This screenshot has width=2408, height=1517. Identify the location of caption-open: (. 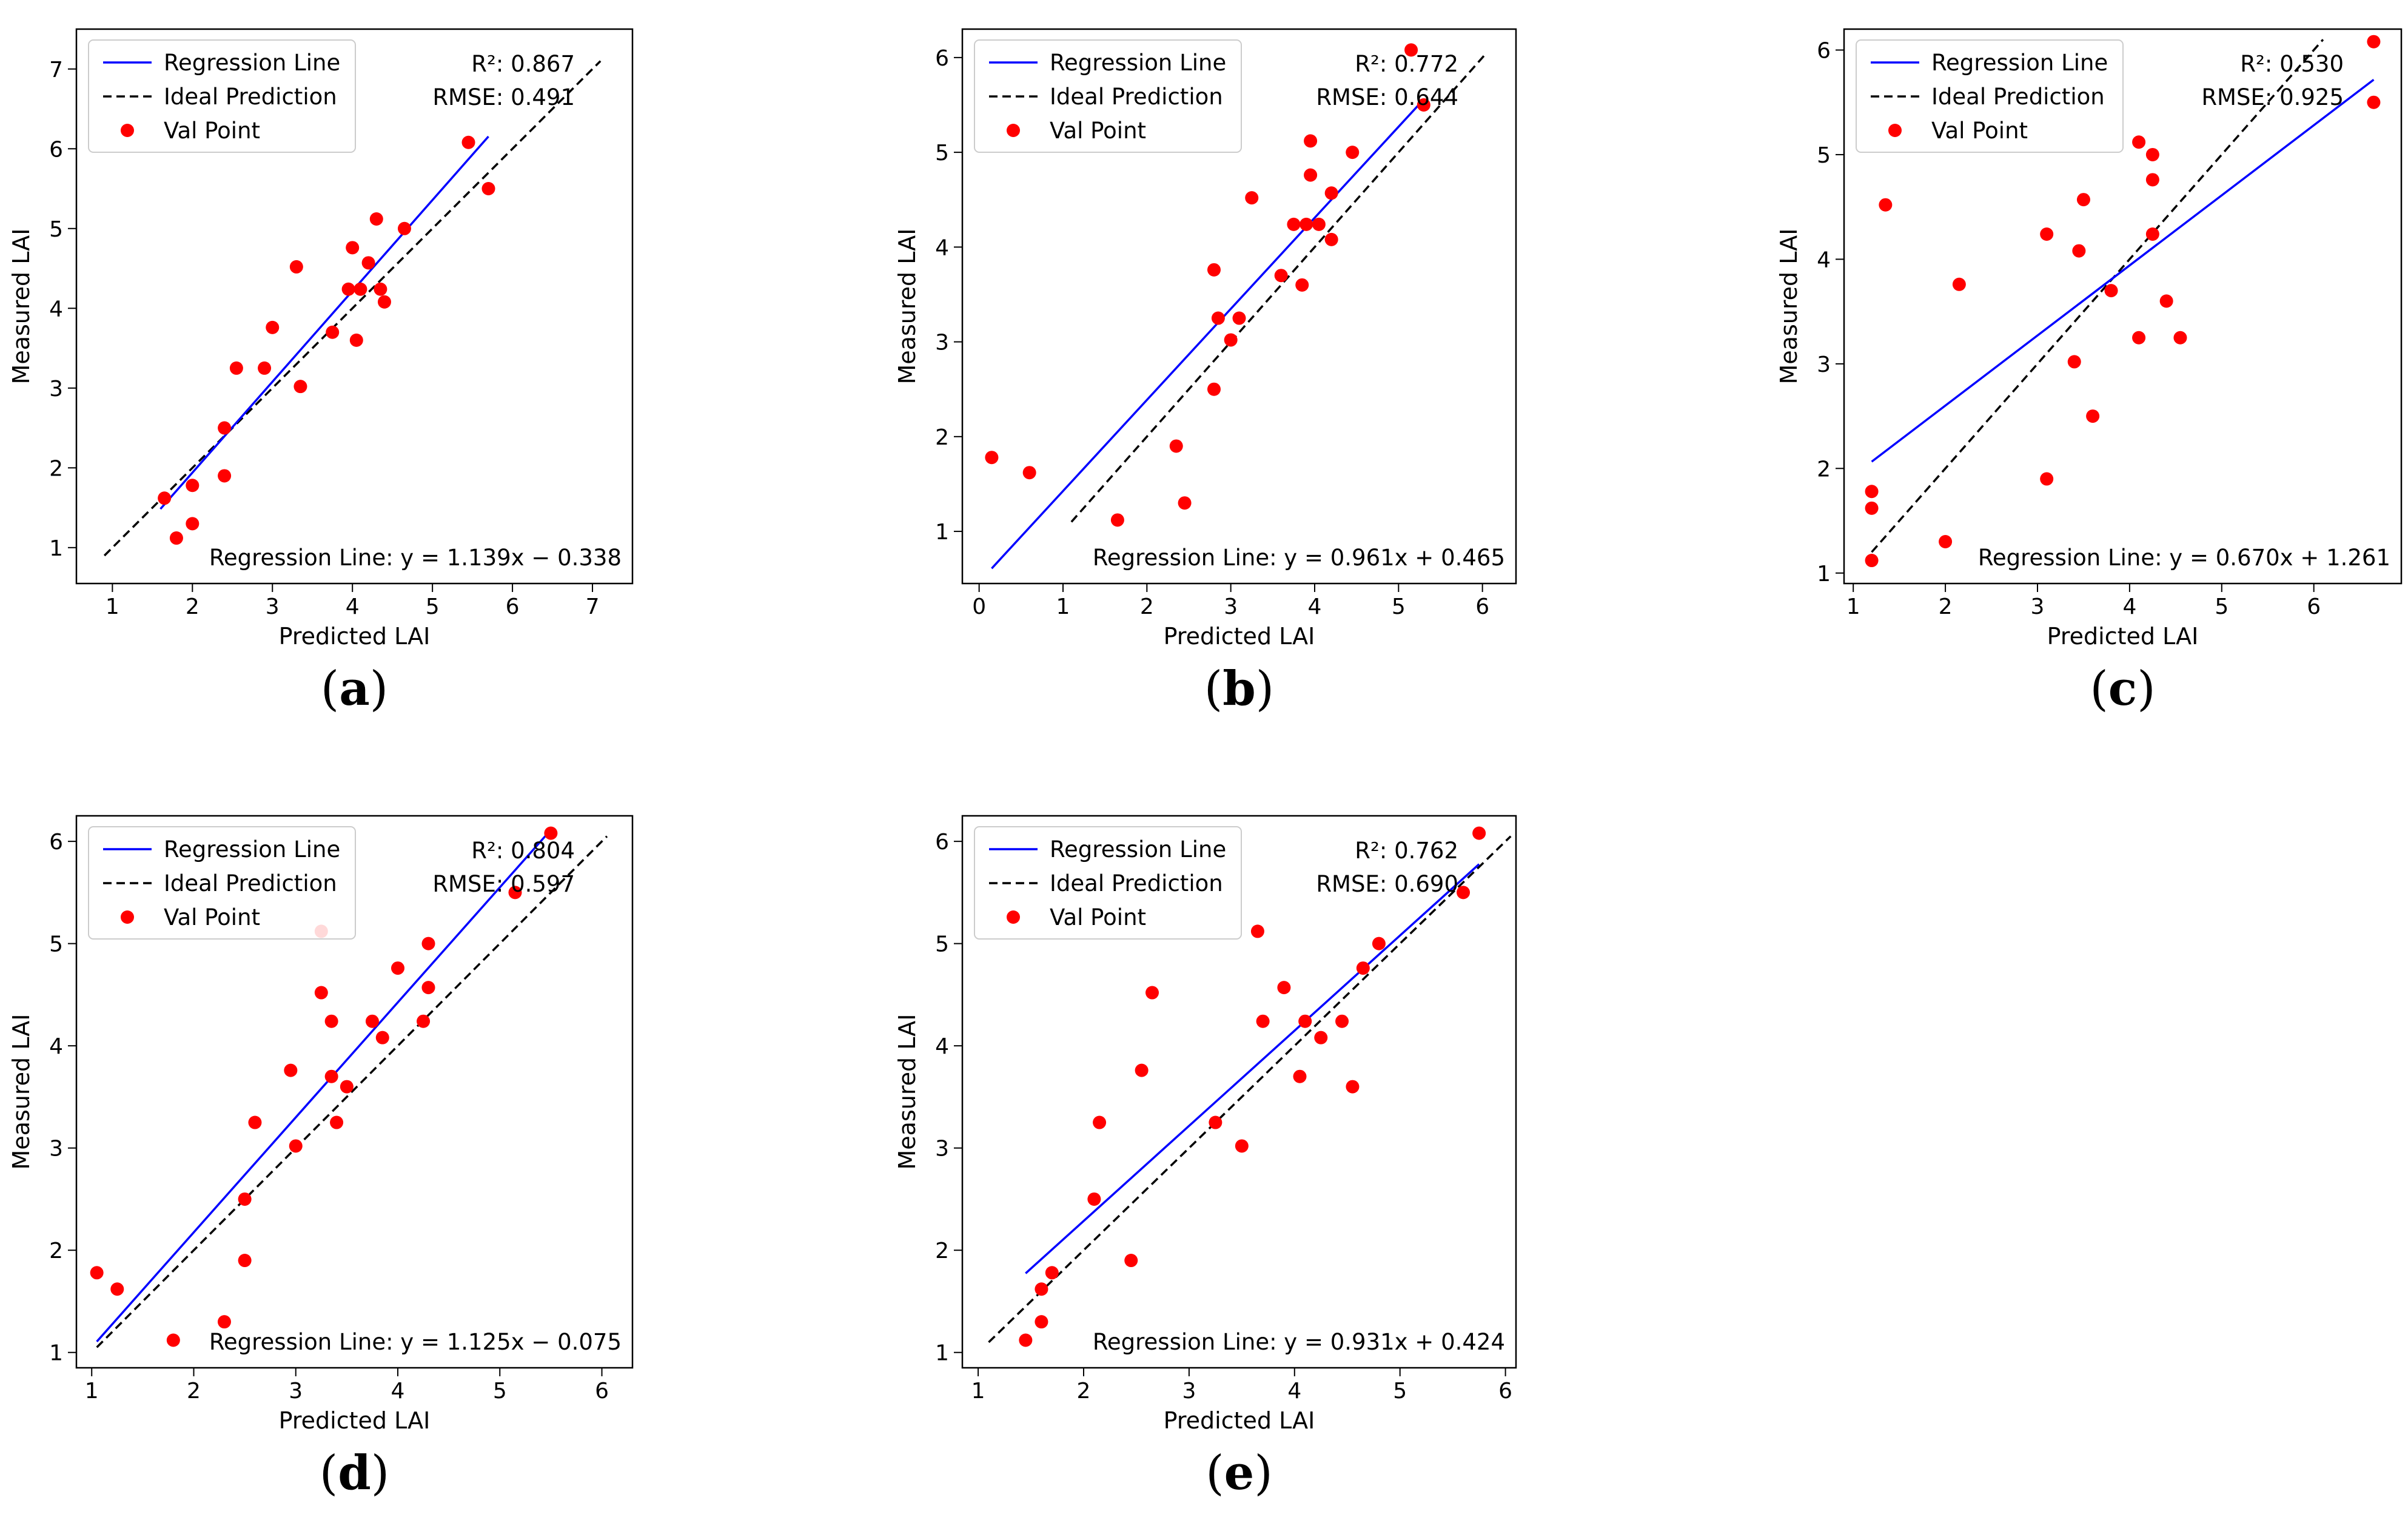
(329, 1473).